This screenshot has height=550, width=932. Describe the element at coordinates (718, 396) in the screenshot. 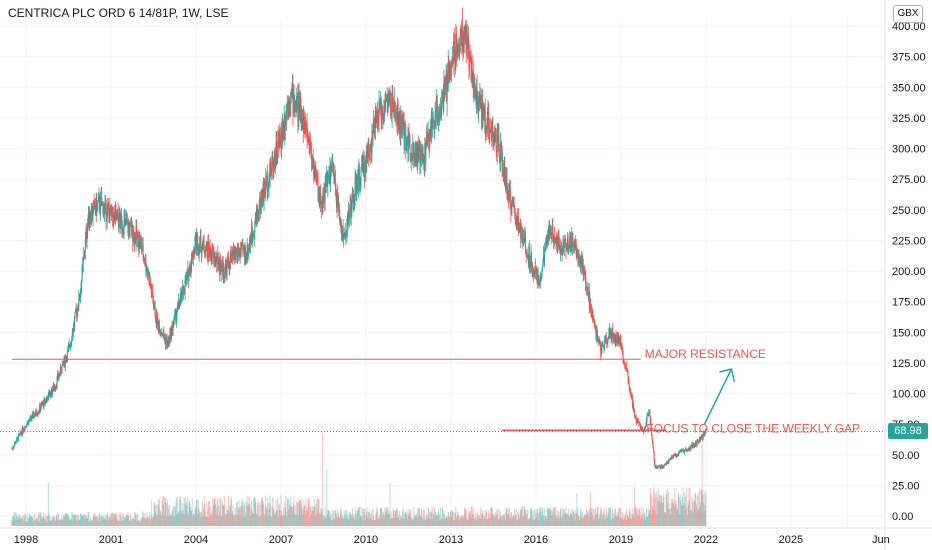

I see `target-arrow-shaft` at that location.